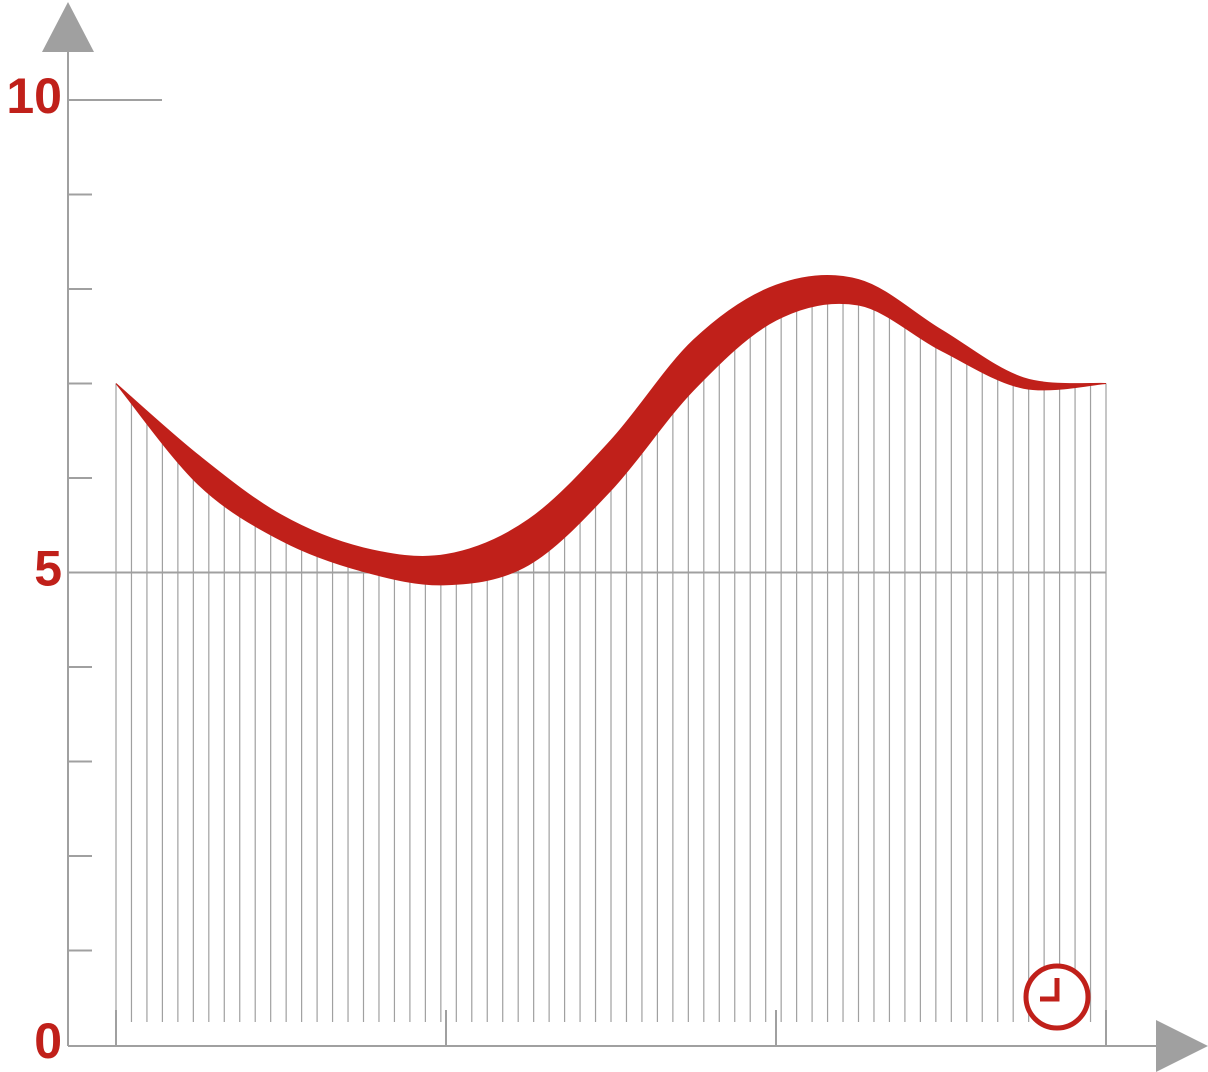 The width and height of the screenshot is (1208, 1072). Describe the element at coordinates (48, 569) in the screenshot. I see `y-tick-label: 5` at that location.